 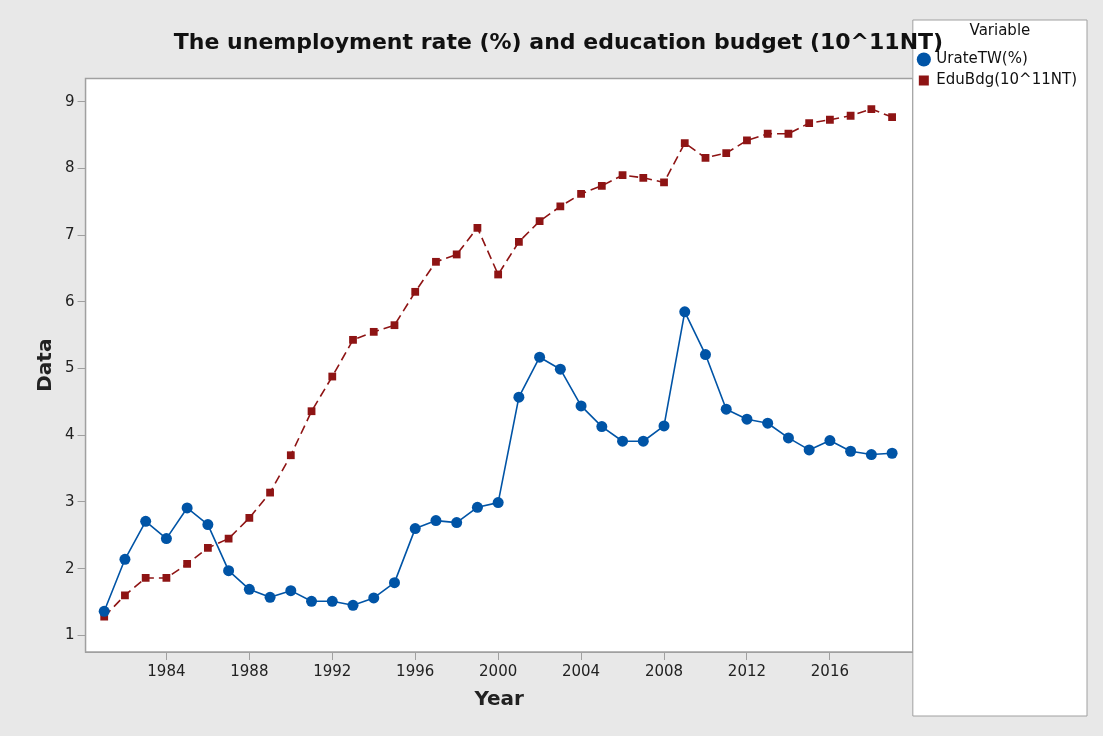 What do you see at coordinates (581, 670) in the screenshot?
I see `x-tick-label: 2004` at bounding box center [581, 670].